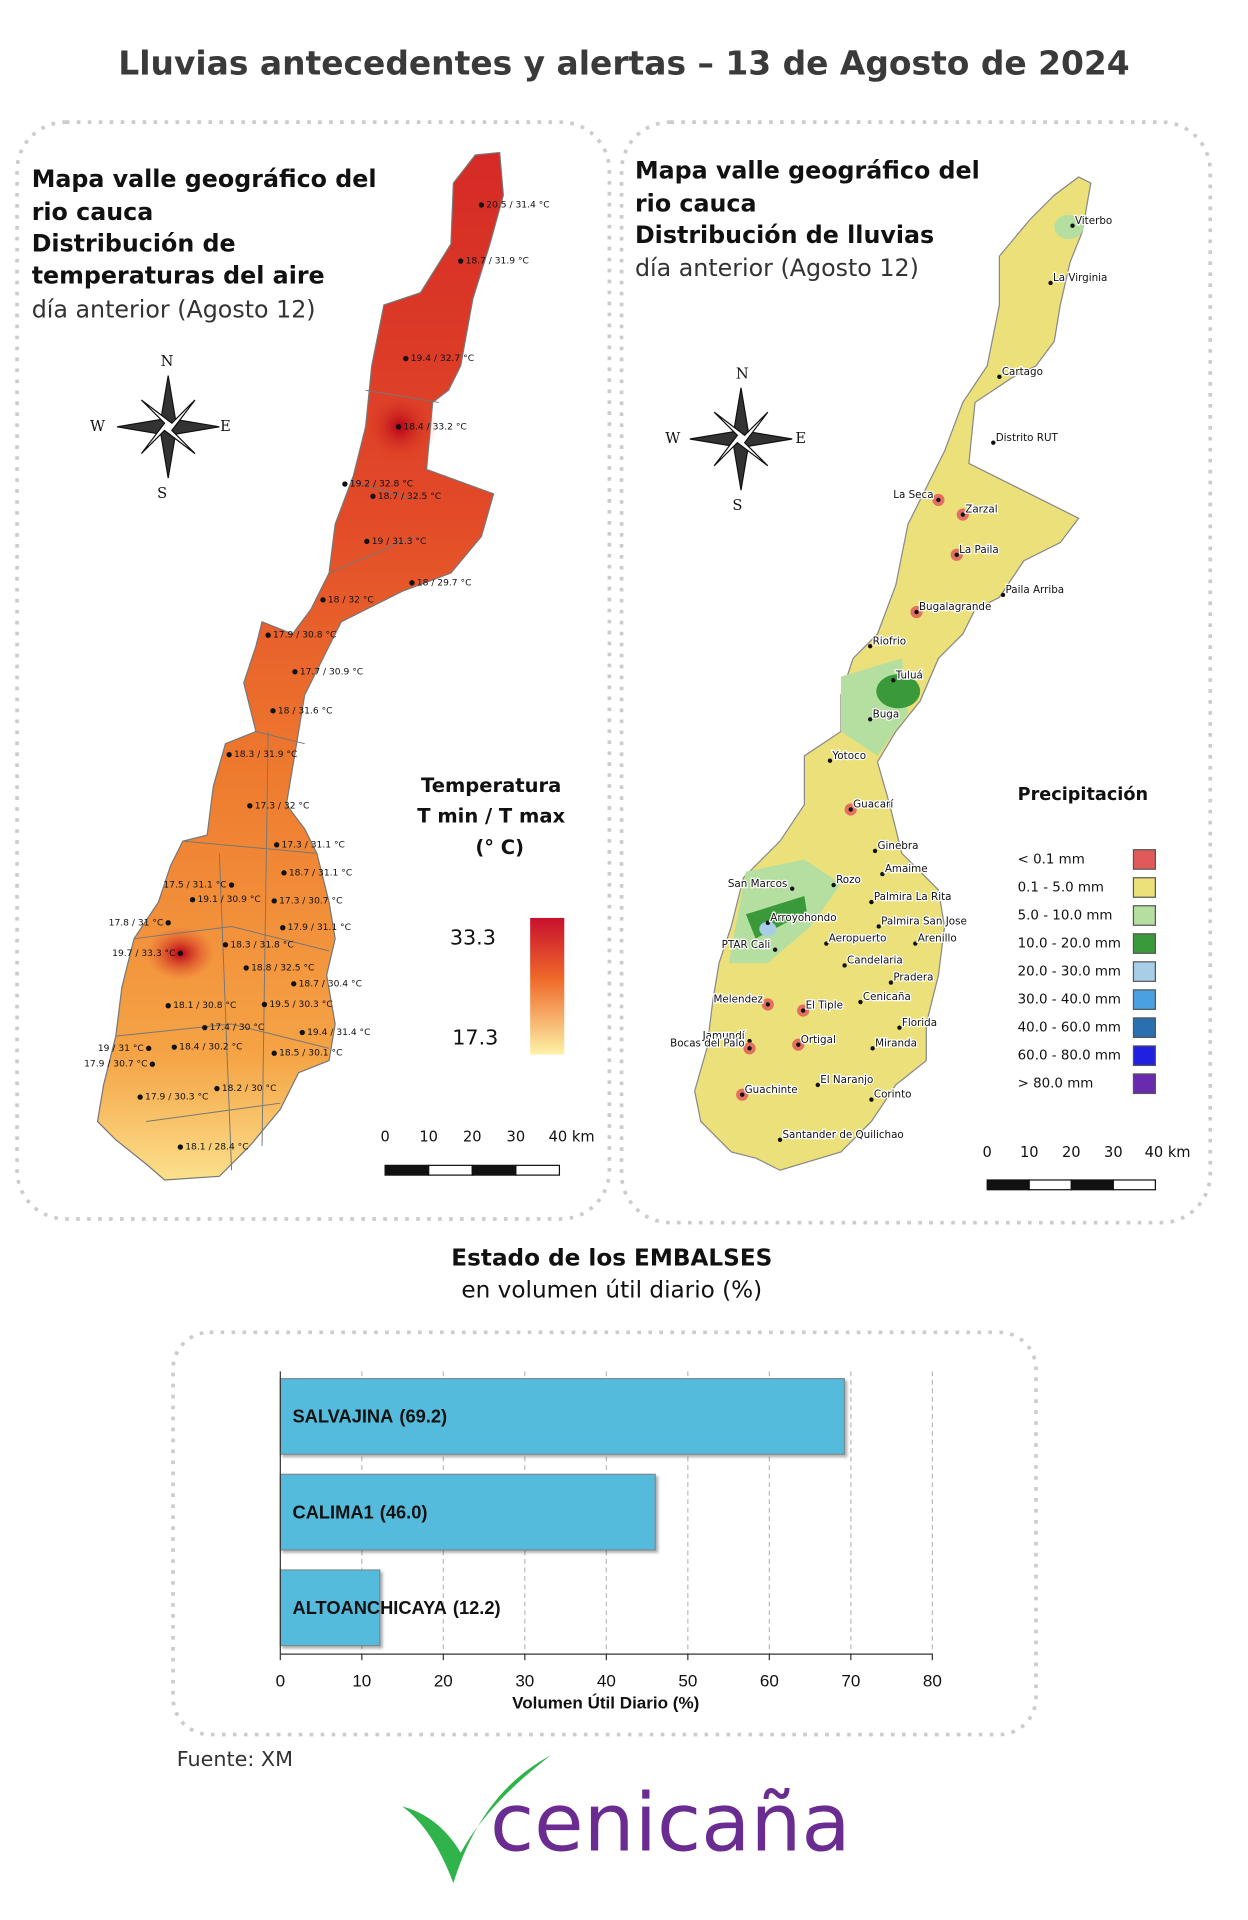 This screenshot has height=1920, width=1248. Describe the element at coordinates (932, 1681) in the screenshot. I see `x-tick-label: 80` at that location.